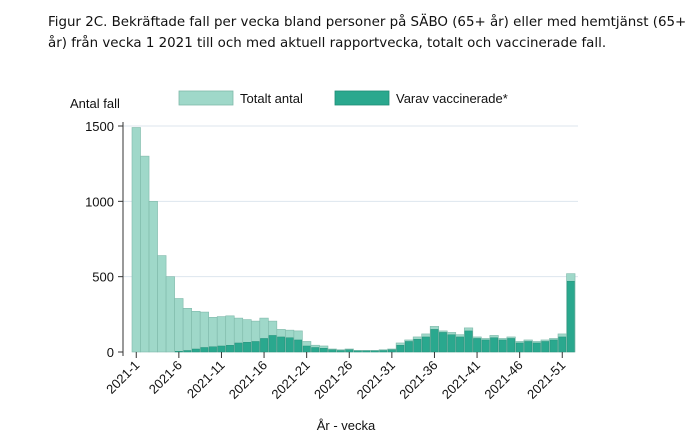 The height and width of the screenshot is (444, 700). Describe the element at coordinates (103, 277) in the screenshot. I see `y-tick-label: 500` at that location.